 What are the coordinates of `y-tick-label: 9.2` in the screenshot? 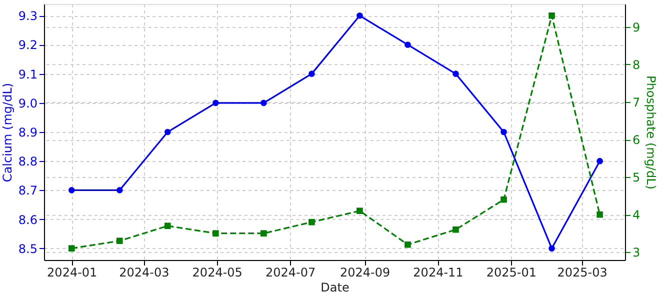 It's located at (28, 45).